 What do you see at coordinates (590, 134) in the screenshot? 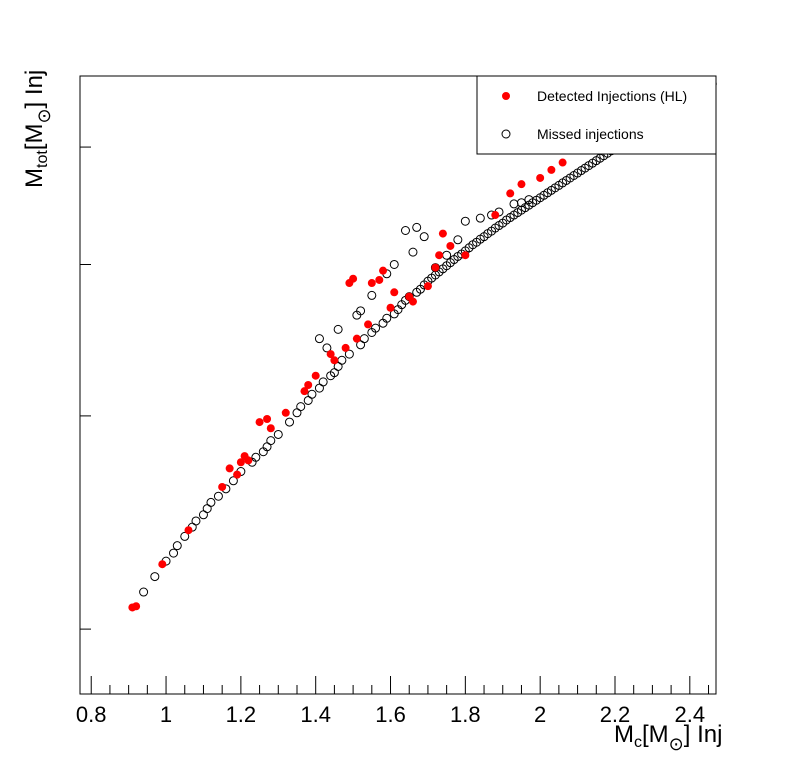
I see `legend-label-missed: Missed injections` at bounding box center [590, 134].